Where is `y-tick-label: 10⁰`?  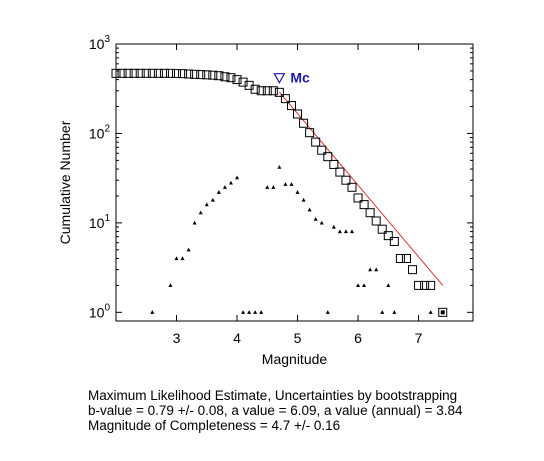
y-tick-label: 10⁰ is located at coordinates (100, 311).